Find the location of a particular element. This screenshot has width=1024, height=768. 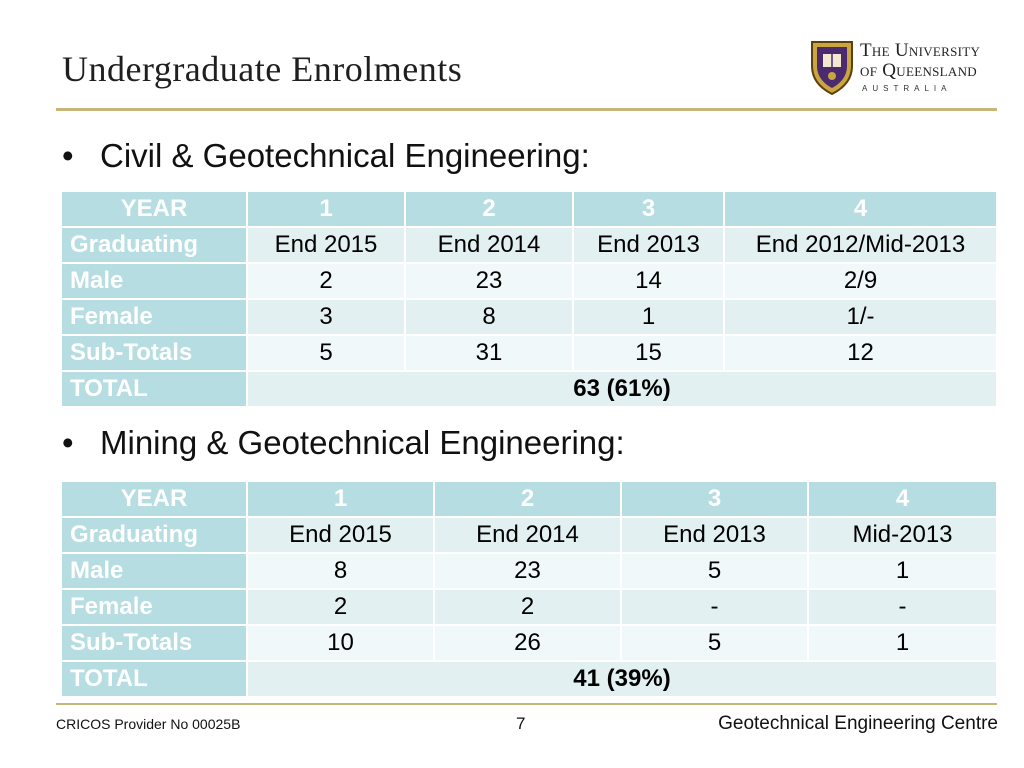

total-row: TOTAL 63 (61%) is located at coordinates (529, 389).